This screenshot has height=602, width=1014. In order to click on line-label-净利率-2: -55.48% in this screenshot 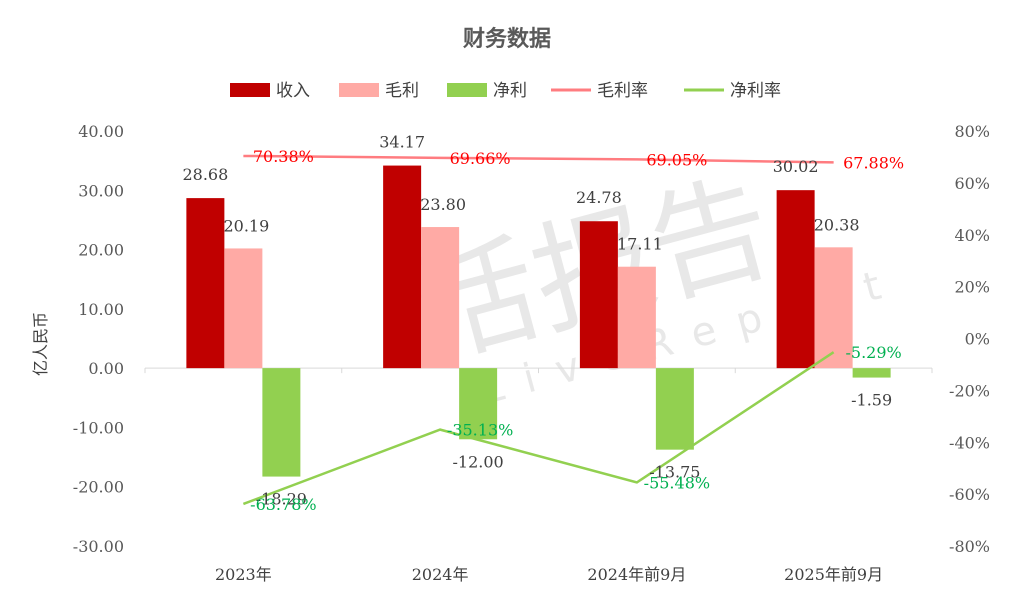, I will do `click(677, 482)`.